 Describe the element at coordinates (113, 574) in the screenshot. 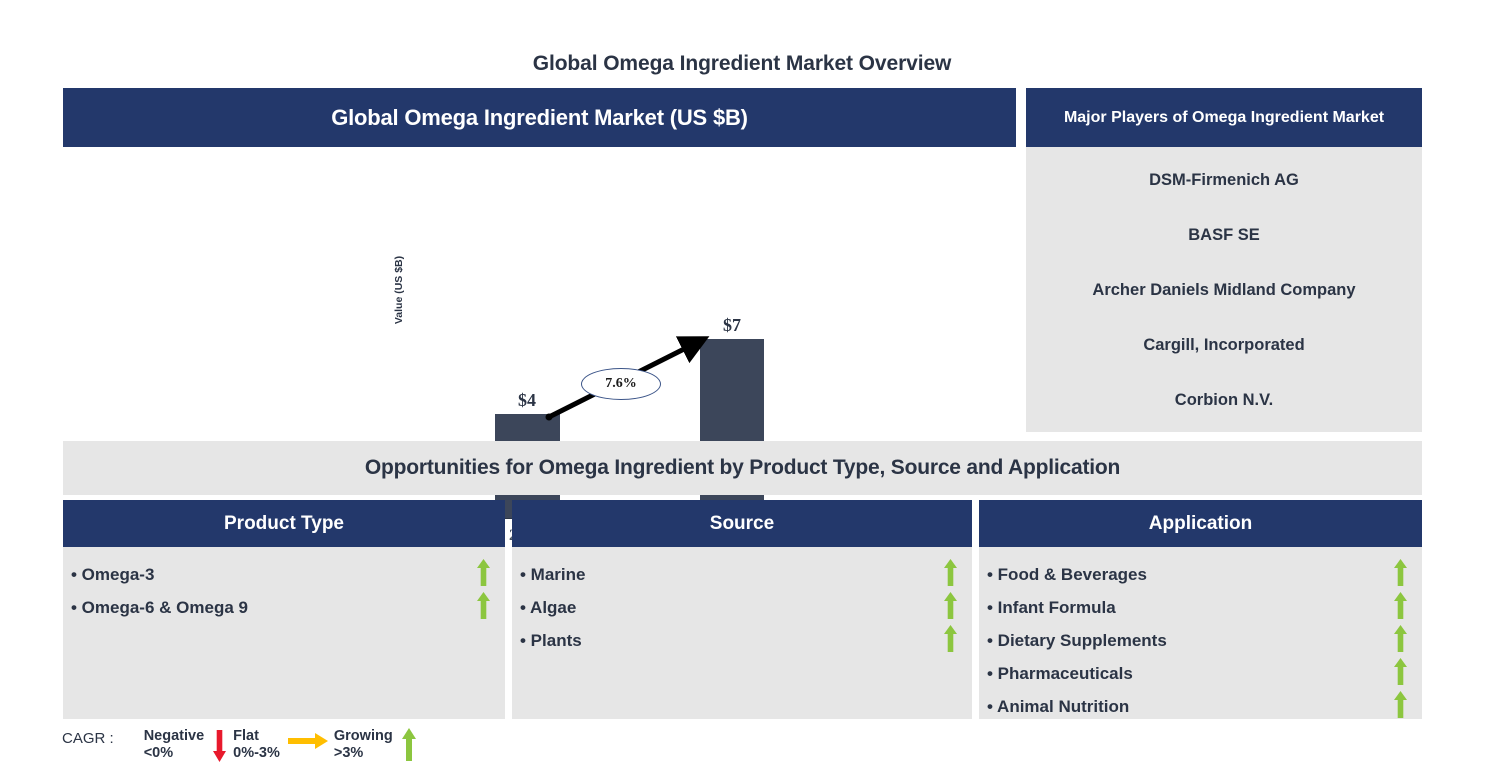

I see `list-item-label: • Omega-3` at that location.